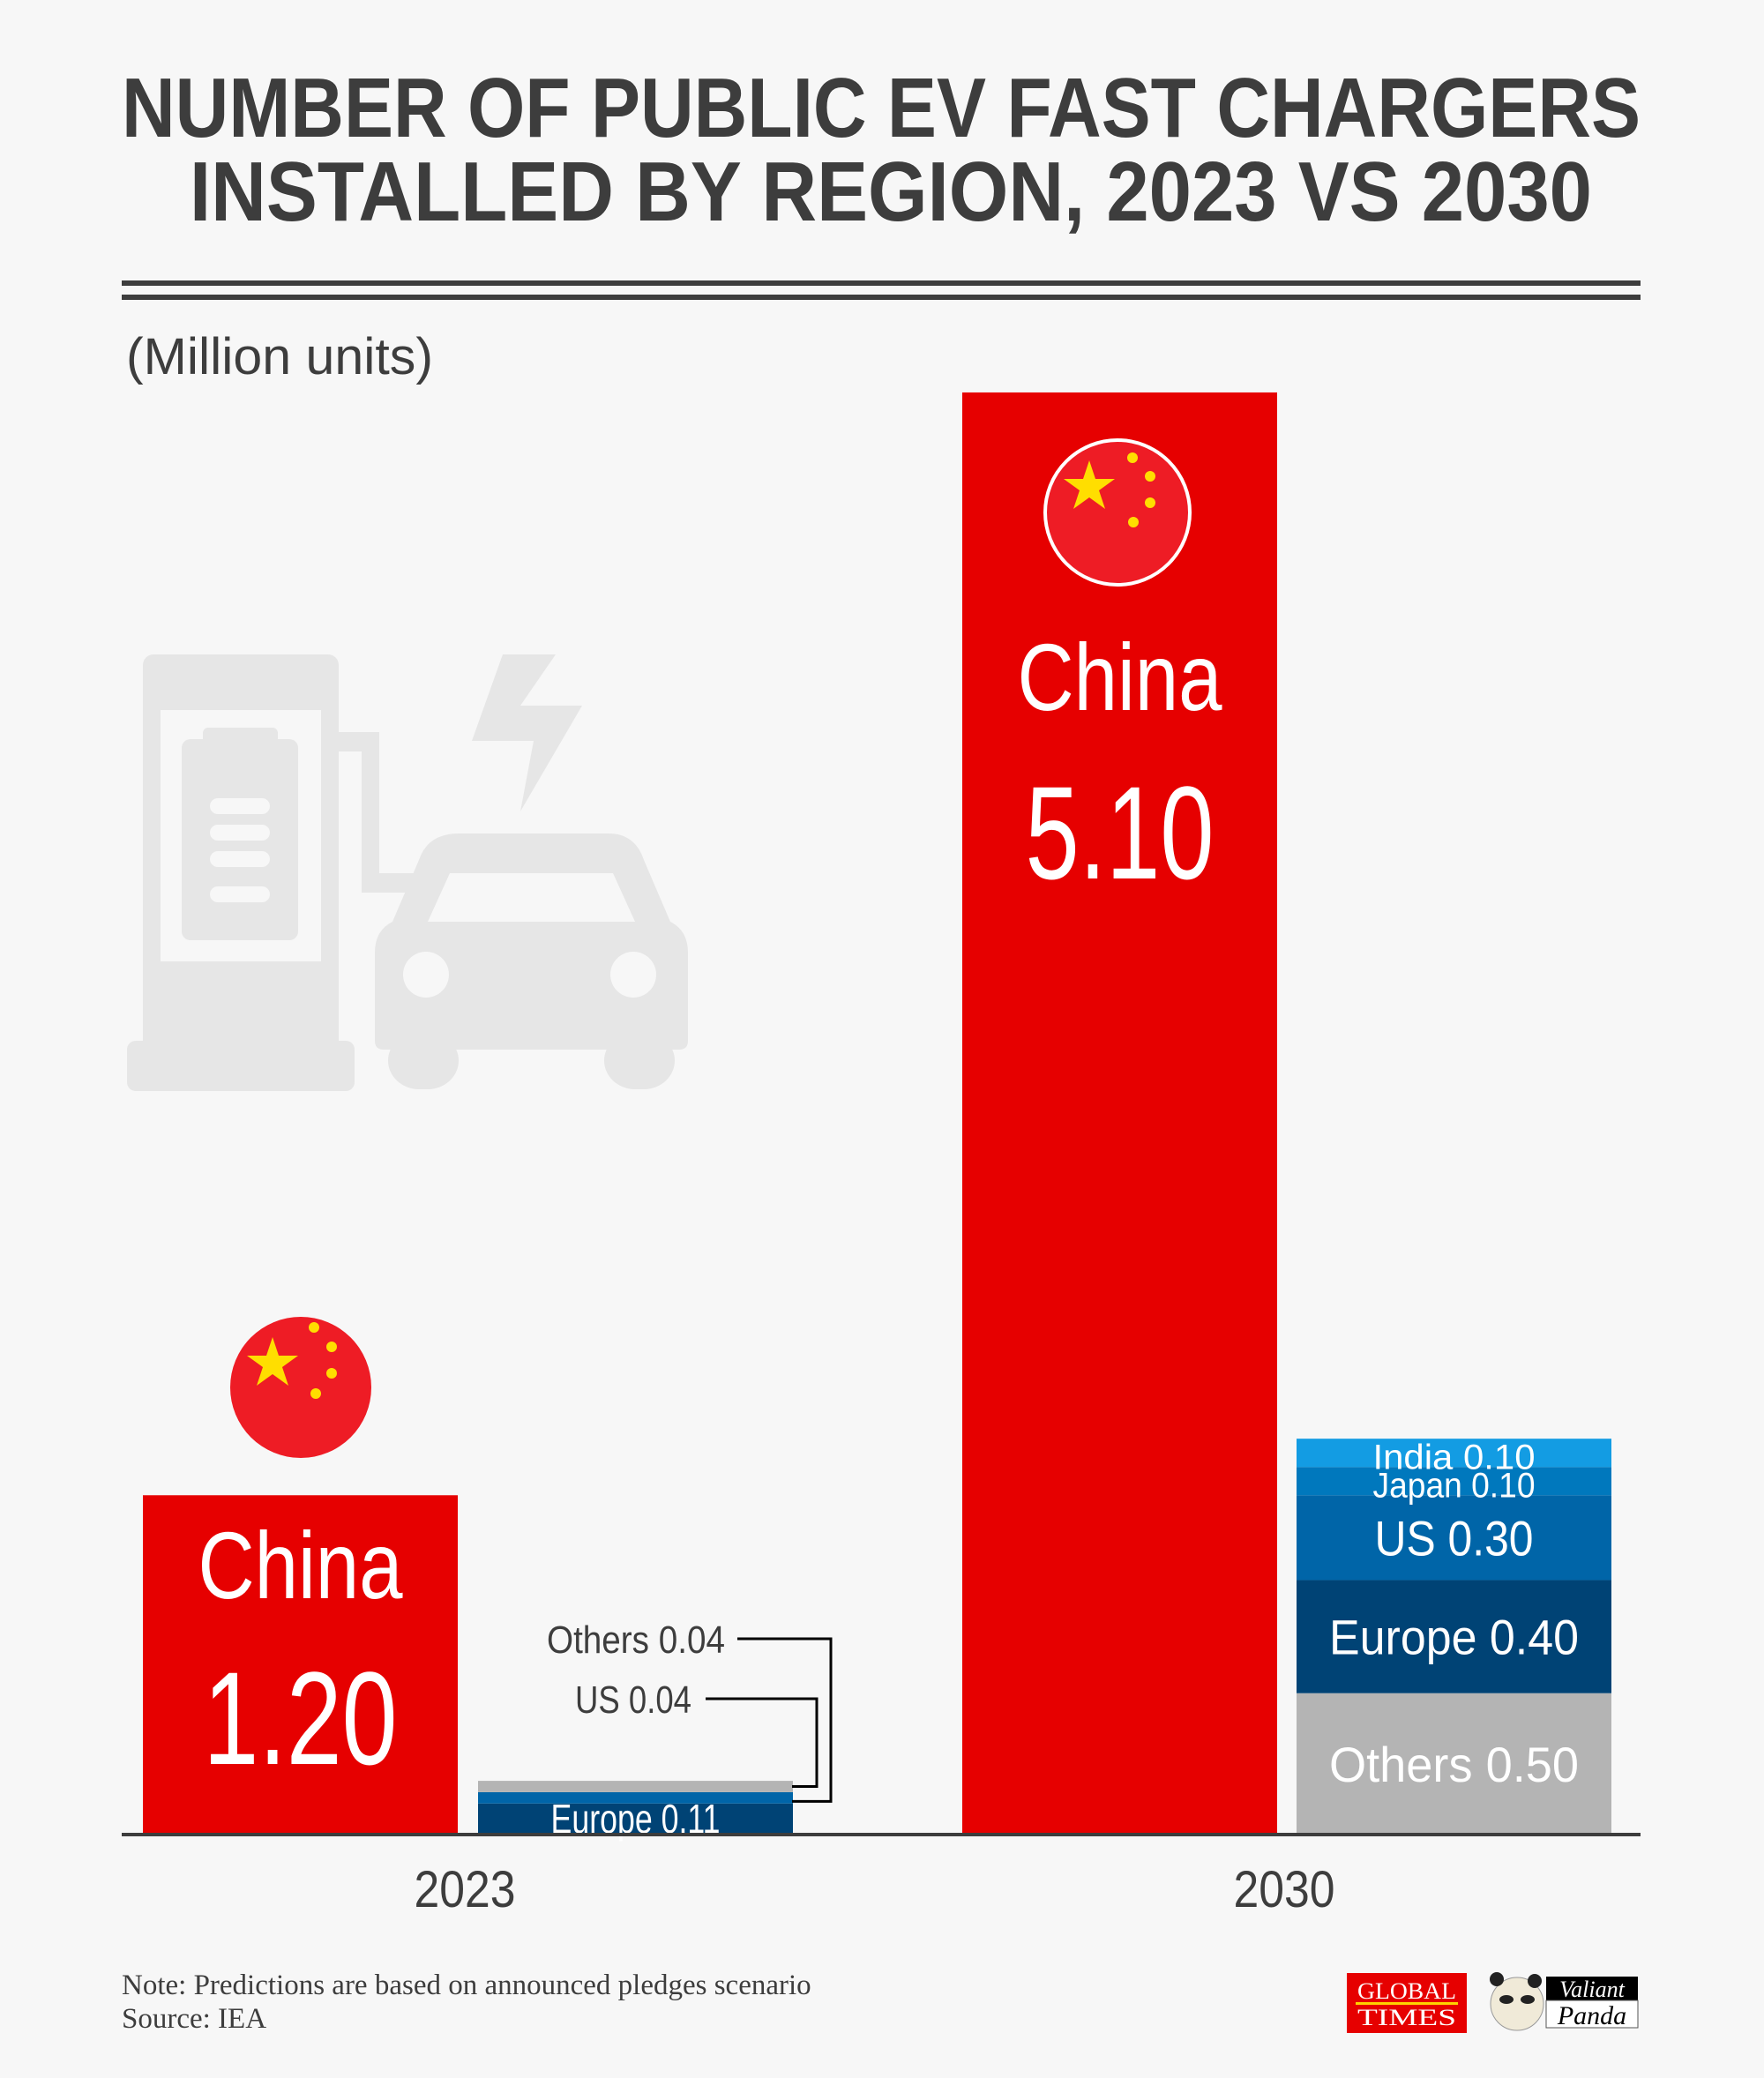 The height and width of the screenshot is (2078, 1764). Describe the element at coordinates (881, 108) in the screenshot. I see `title-line-1: NUMBER OF PUBLIC EV FAST CHARGERS` at that location.